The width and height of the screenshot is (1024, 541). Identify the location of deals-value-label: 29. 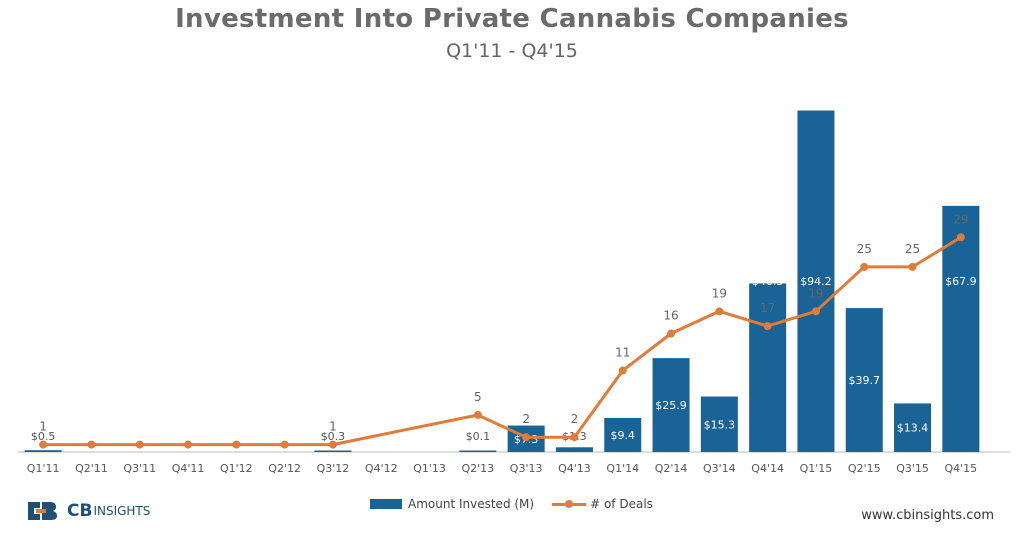
(960, 219).